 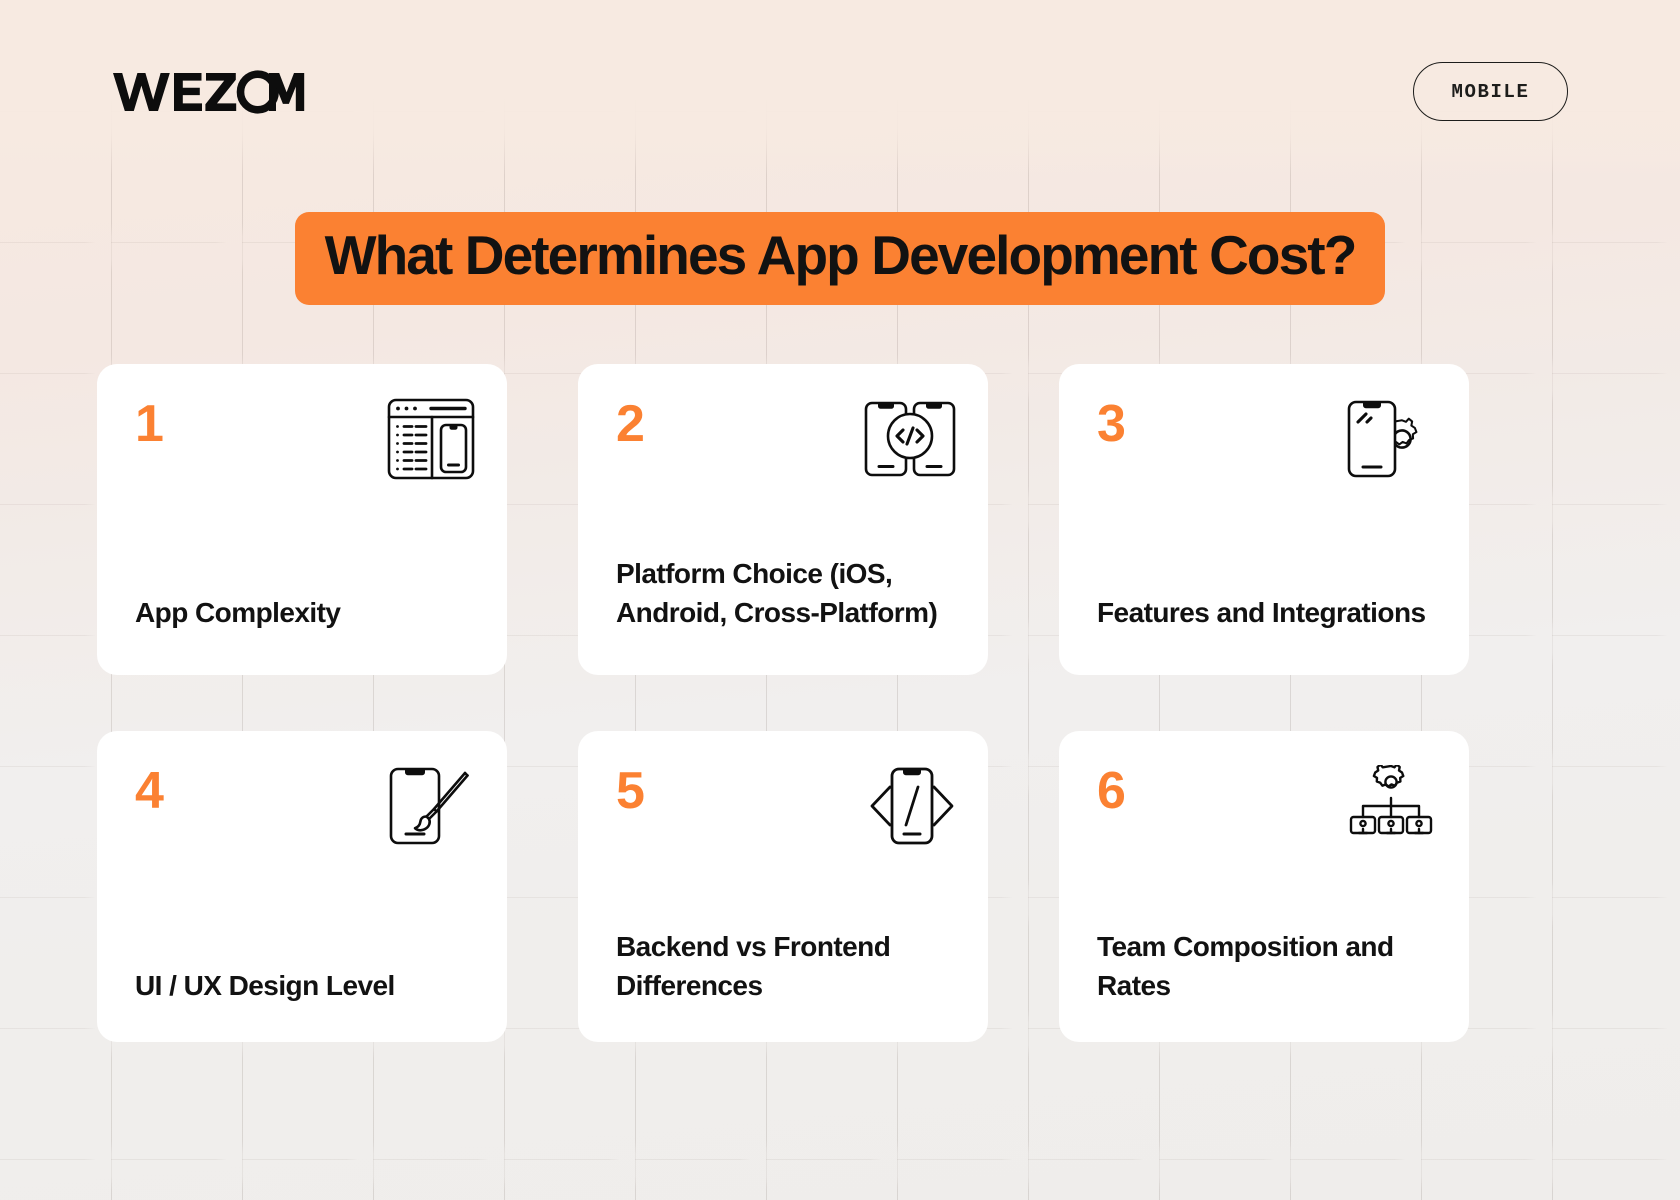 I want to click on factor-card-3: 3, so click(x=1264, y=519).